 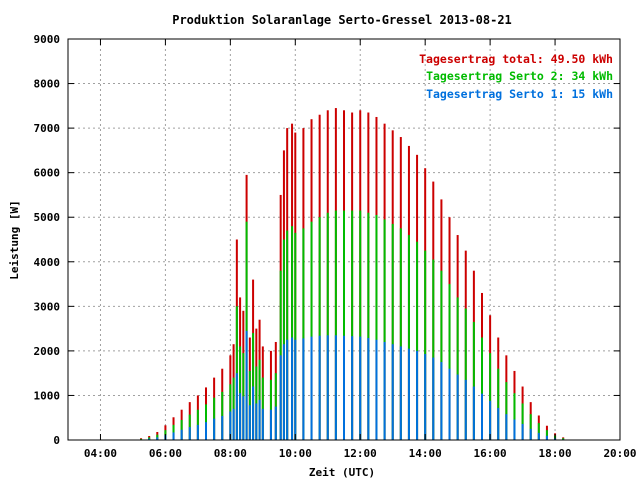 I want to click on x-tick-label: 10:00, so click(x=295, y=453).